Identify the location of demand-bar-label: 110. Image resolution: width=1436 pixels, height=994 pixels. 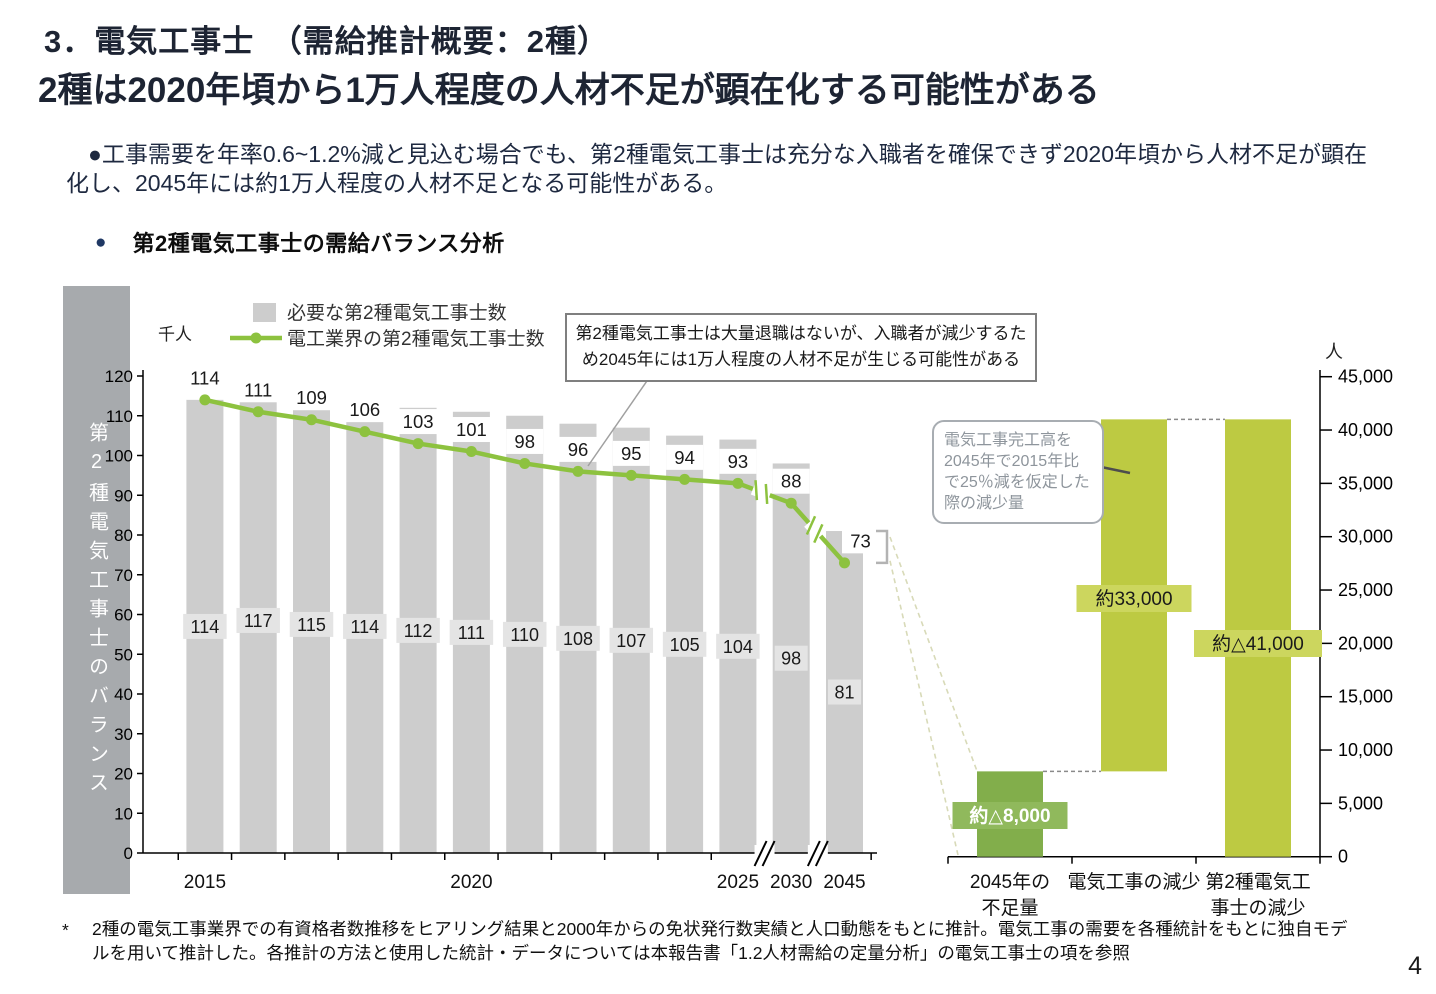
(524, 635).